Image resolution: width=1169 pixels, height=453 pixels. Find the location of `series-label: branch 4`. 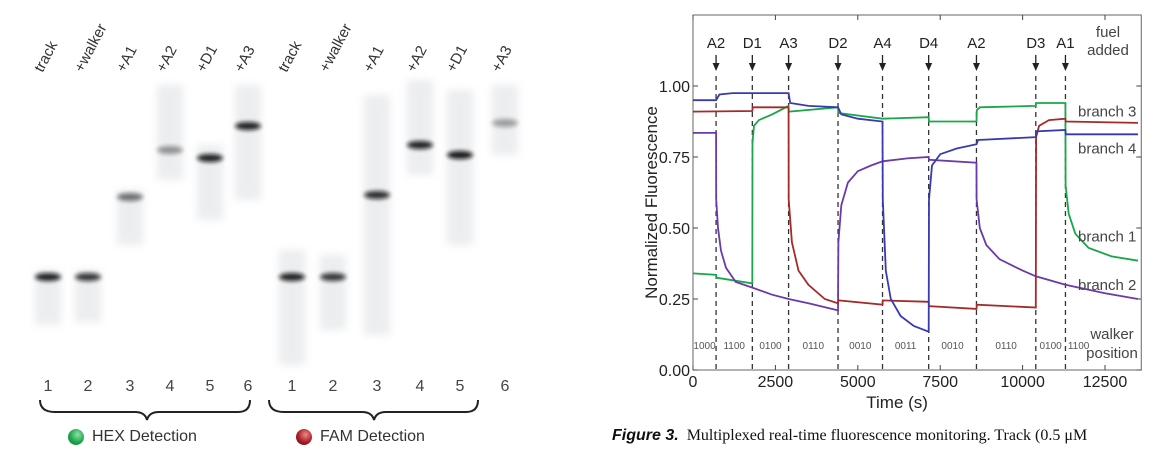

series-label: branch 4 is located at coordinates (1107, 148).